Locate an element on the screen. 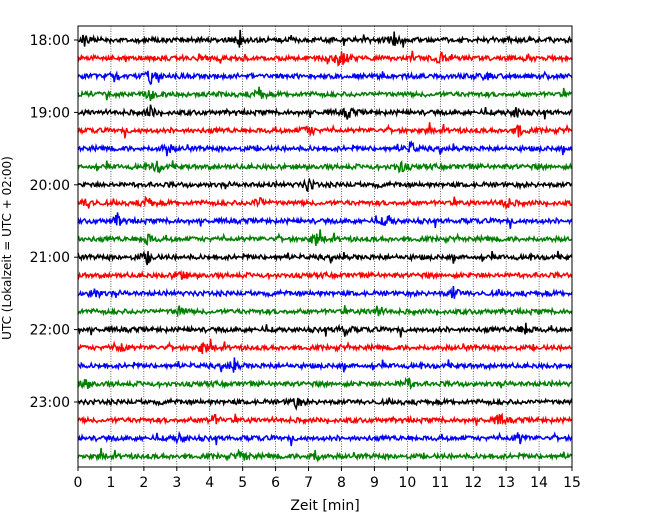 The image size is (650, 520). x-tick-label: 2 is located at coordinates (143, 483).